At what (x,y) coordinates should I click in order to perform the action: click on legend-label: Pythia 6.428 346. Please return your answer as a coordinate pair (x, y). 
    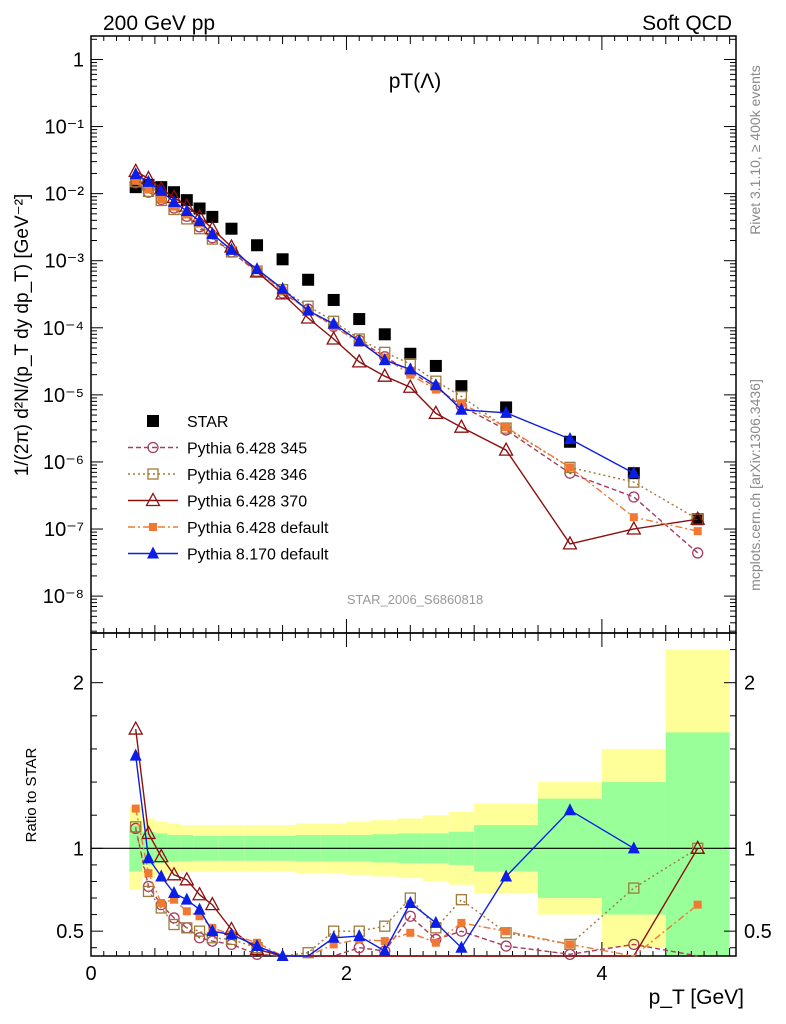
    Looking at the image, I should click on (247, 475).